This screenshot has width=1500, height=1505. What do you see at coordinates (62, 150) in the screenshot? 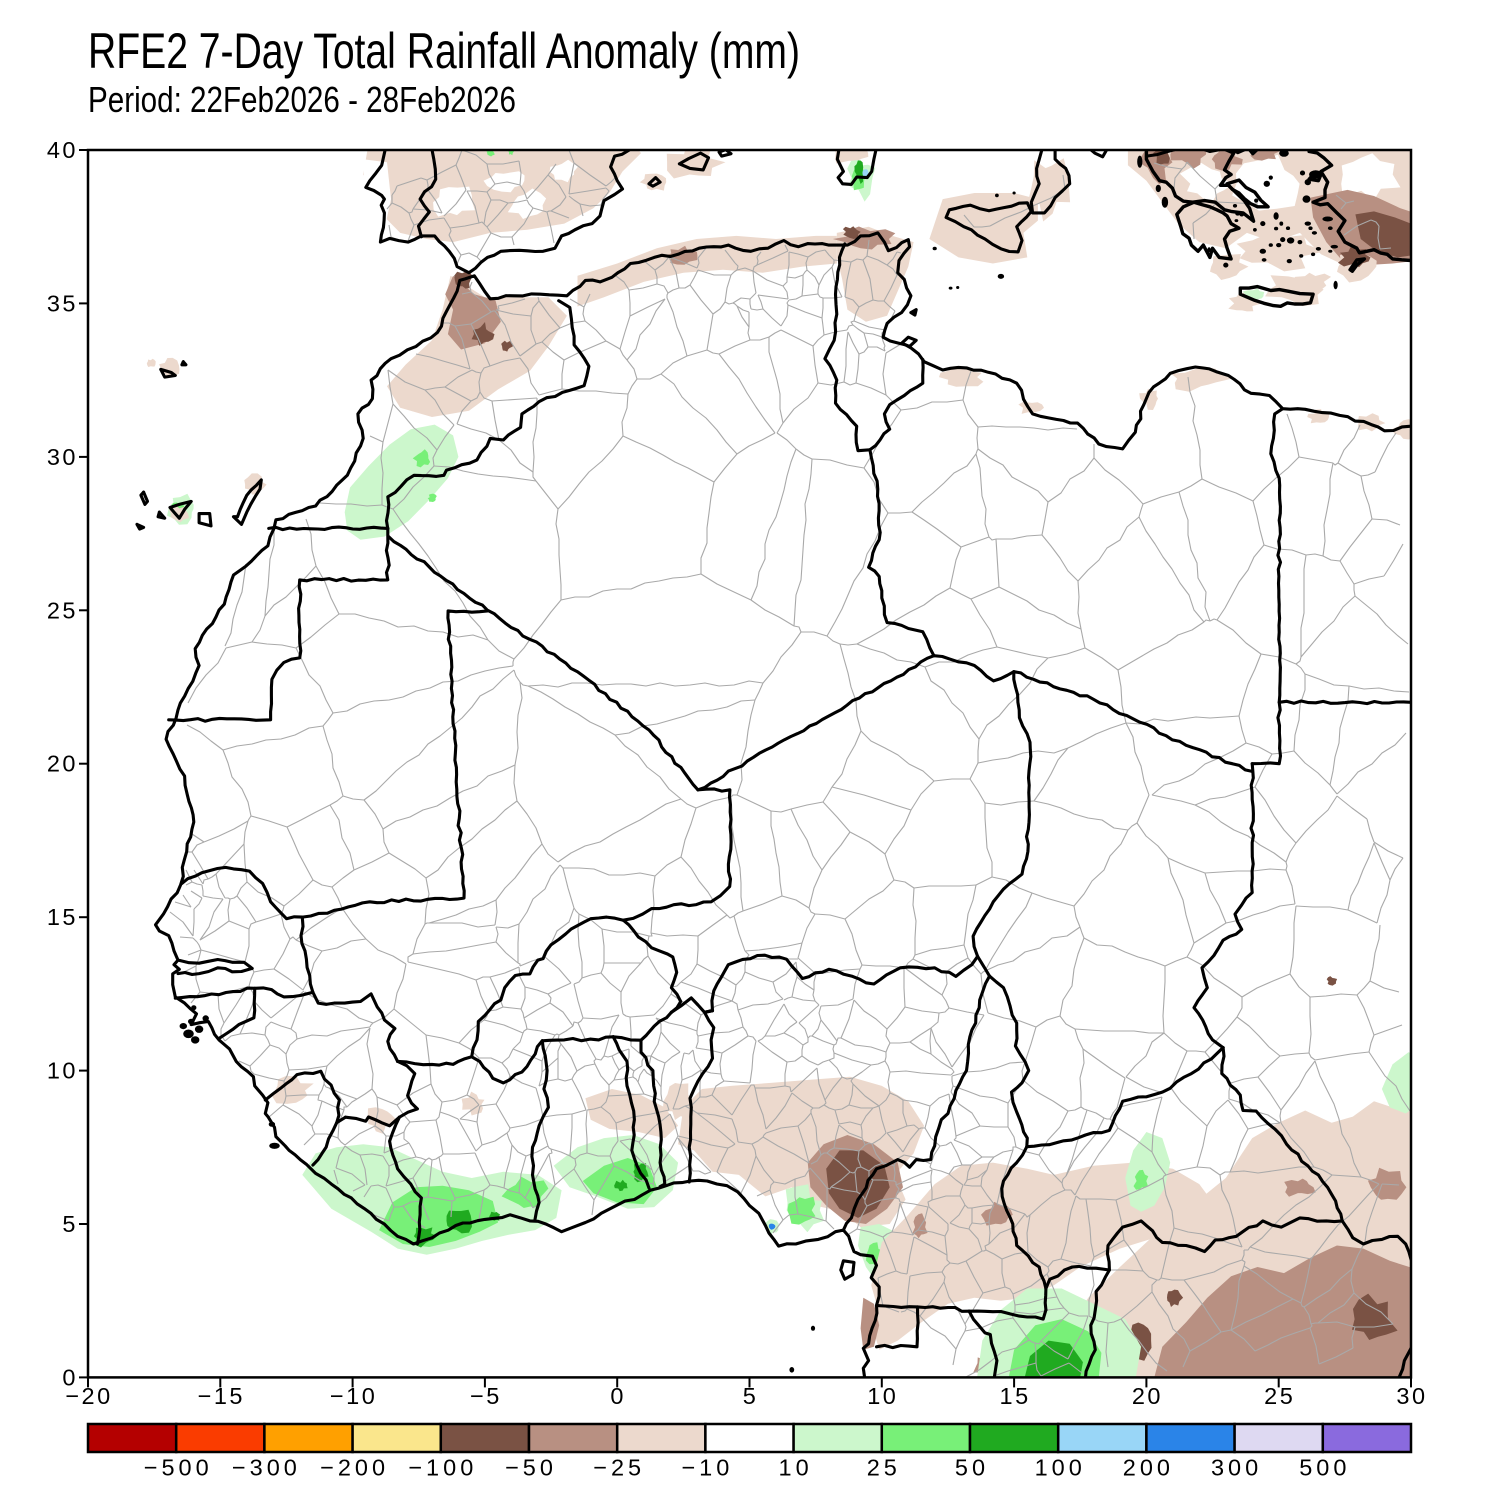
I see `svg-text: 40` at bounding box center [62, 150].